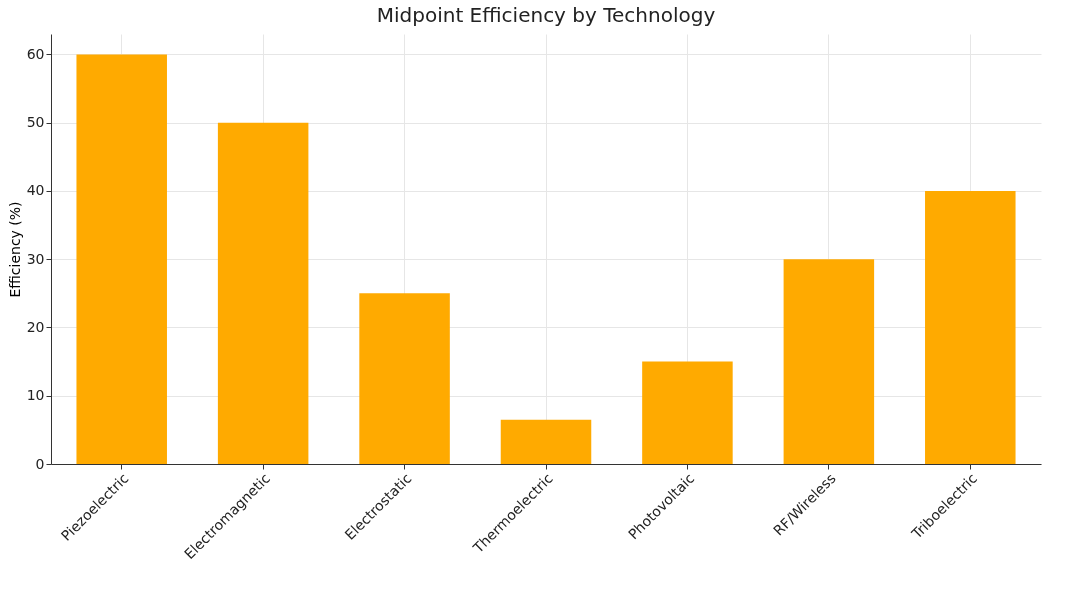 The image size is (1079, 606). I want to click on y-tick-label: 30, so click(35, 258).